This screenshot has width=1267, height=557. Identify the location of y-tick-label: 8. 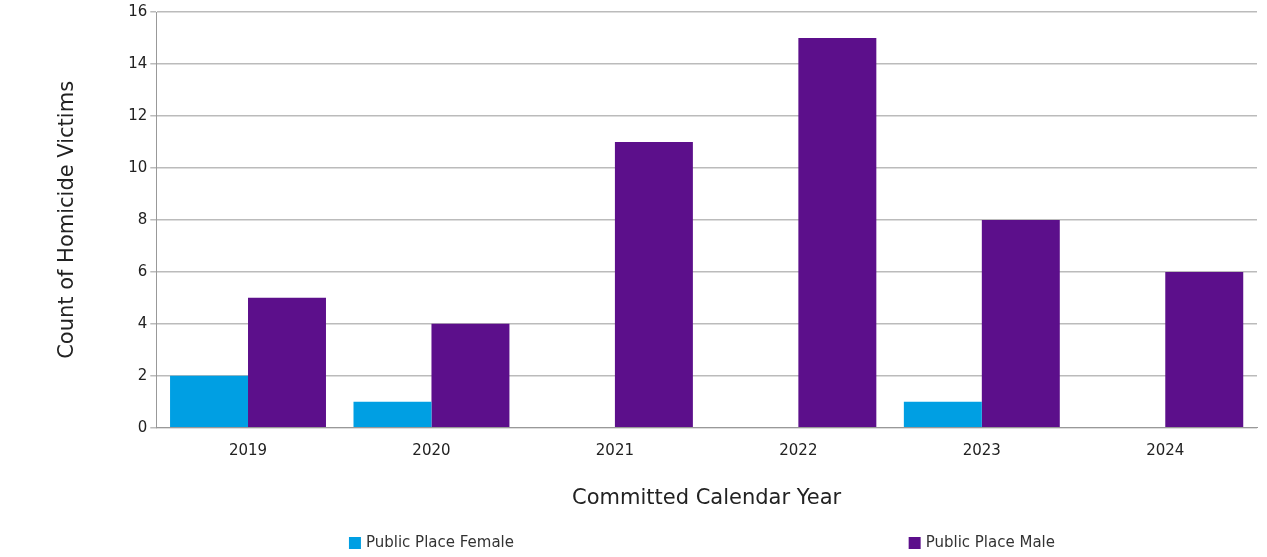
(142, 218).